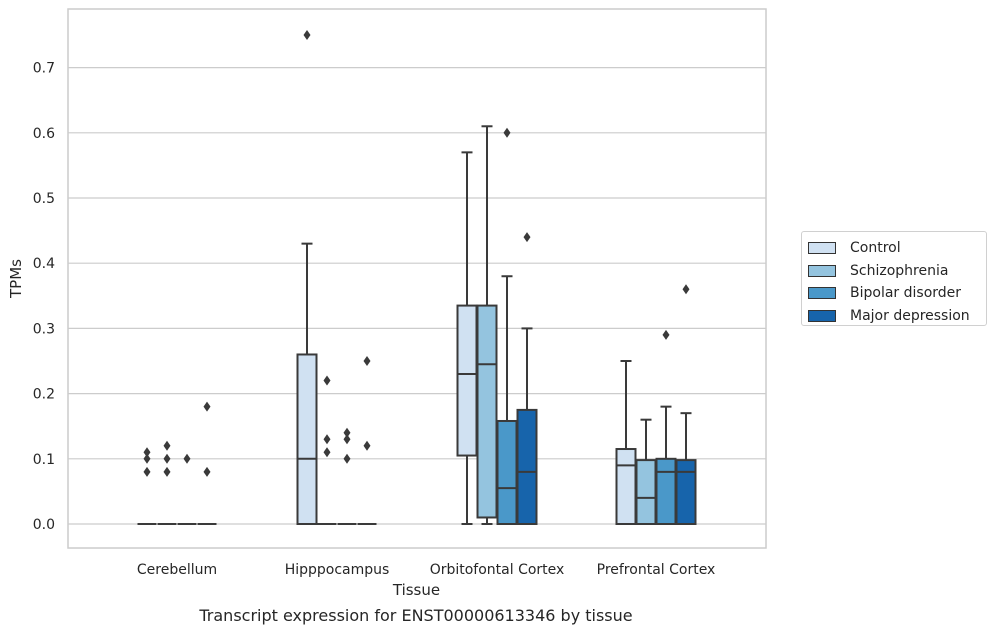 This screenshot has width=997, height=634. Describe the element at coordinates (44, 199) in the screenshot. I see `y-tick-label: 0.5` at that location.